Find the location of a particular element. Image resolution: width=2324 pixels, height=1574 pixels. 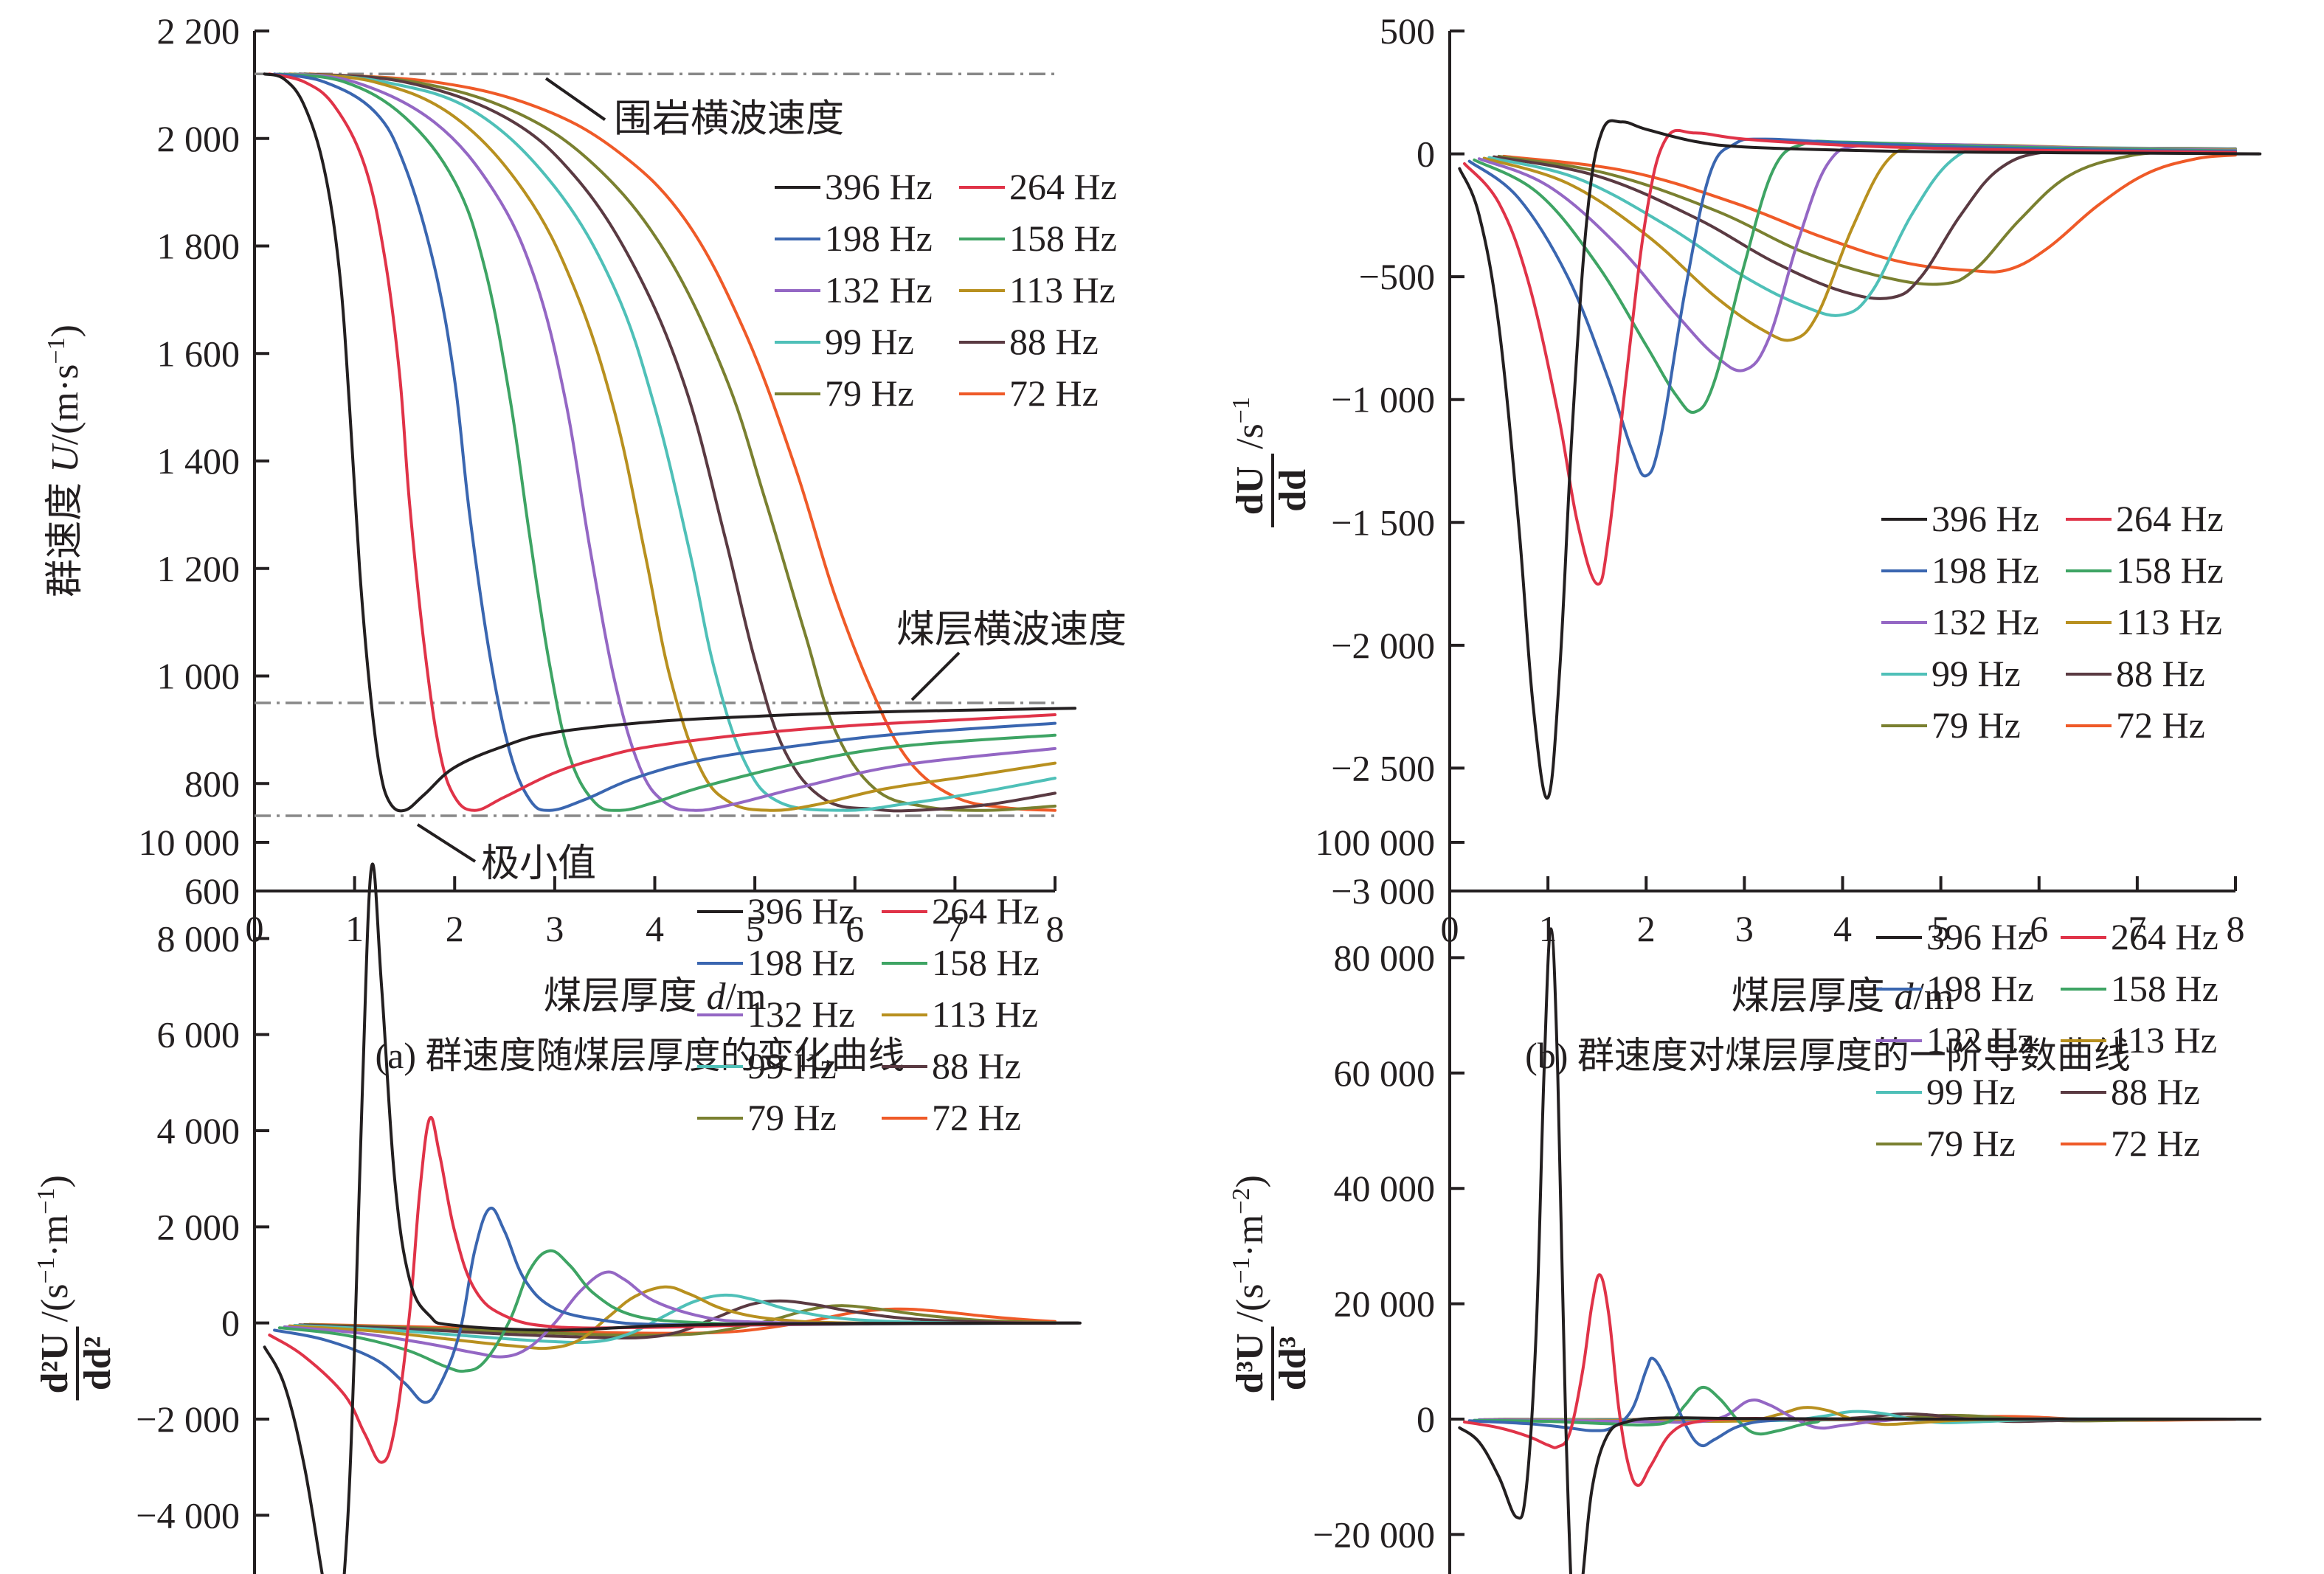

annotation-rock-shear-velocity: 围岩横波速度 is located at coordinates (729, 119).